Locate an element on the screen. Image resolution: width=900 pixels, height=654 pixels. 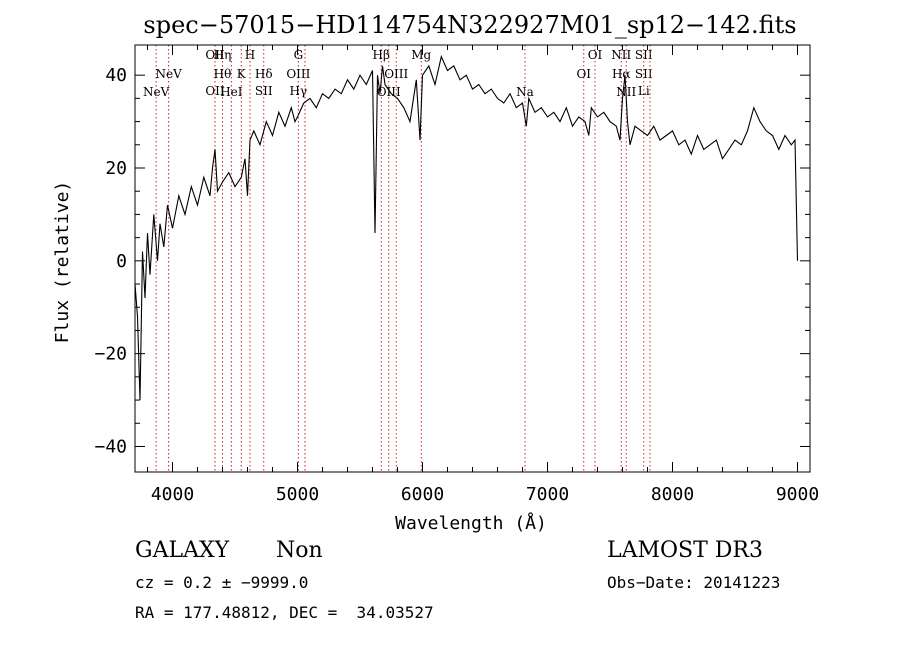
x-tick-label: 4000 is located at coordinates (172, 494).